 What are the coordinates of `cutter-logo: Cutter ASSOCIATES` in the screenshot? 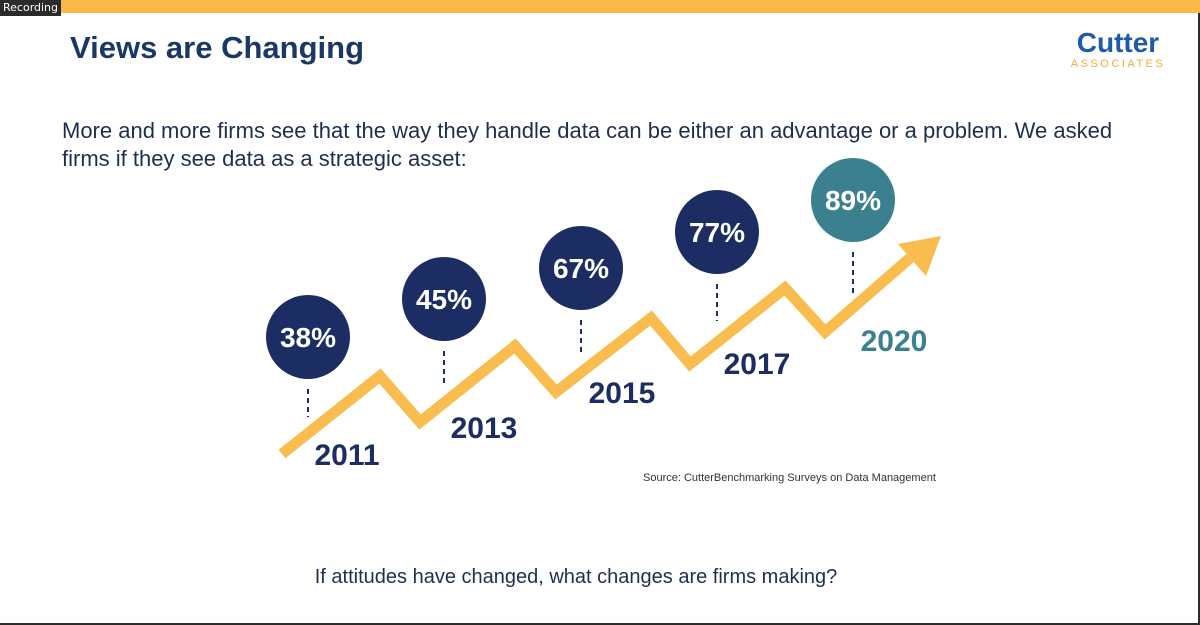 It's located at (1118, 49).